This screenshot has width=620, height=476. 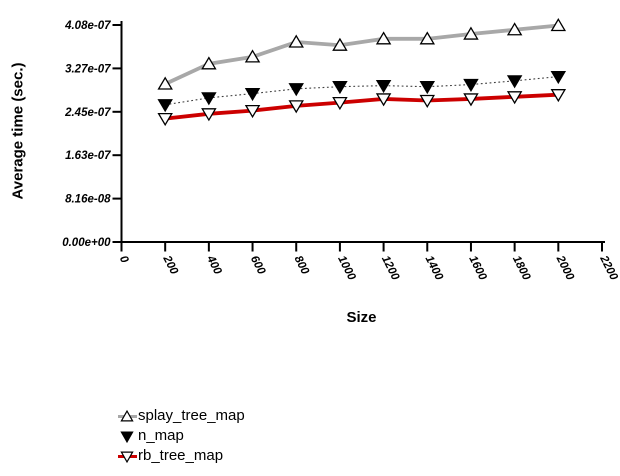 I want to click on y-tick-label: 2.45e-07, so click(x=87, y=113).